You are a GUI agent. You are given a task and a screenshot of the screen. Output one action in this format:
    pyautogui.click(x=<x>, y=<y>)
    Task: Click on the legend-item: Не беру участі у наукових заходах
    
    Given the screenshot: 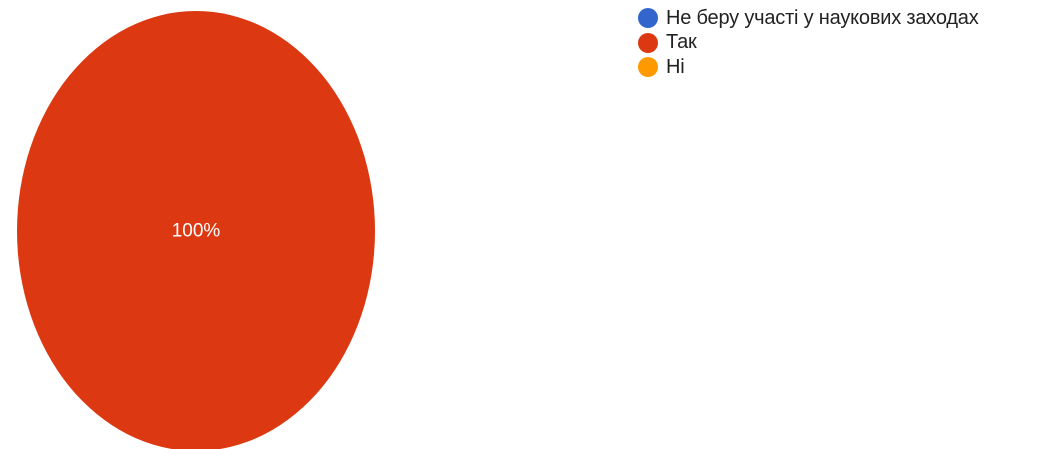 What is the action you would take?
    pyautogui.click(x=808, y=18)
    